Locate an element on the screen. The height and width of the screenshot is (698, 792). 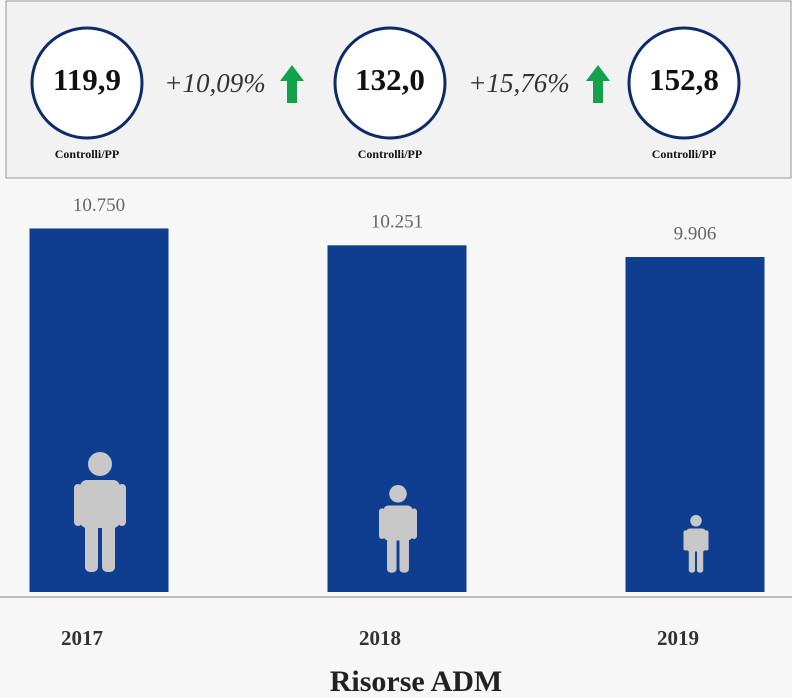
x-tick-label: 2017 is located at coordinates (82, 638).